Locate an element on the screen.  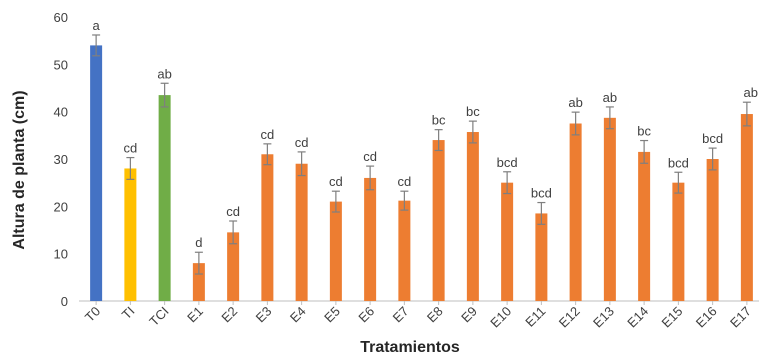
x-tick-label: E1 is located at coordinates (195, 315).